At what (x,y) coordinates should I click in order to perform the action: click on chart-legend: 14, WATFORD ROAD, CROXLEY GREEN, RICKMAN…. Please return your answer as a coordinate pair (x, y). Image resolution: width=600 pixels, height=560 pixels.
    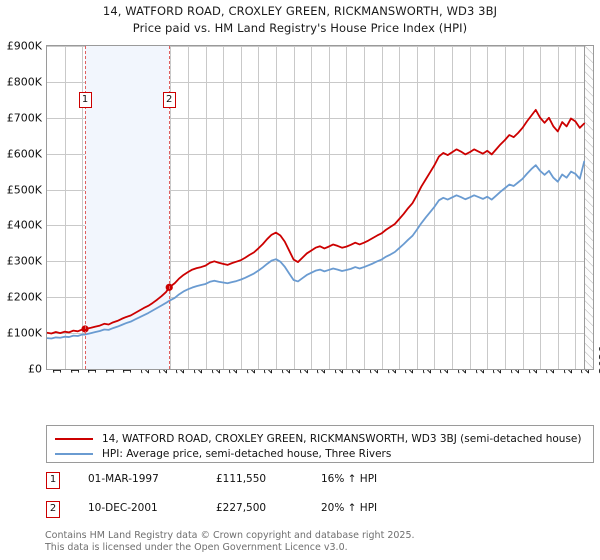
    Looking at the image, I should click on (320, 444).